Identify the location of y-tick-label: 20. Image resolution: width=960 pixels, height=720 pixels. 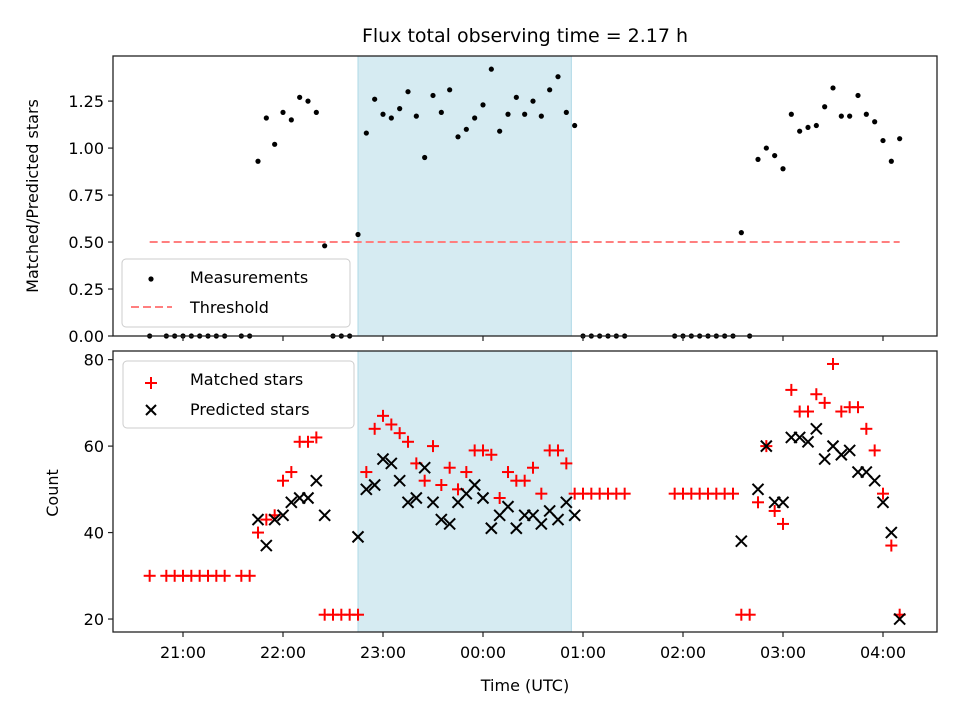
(94, 619).